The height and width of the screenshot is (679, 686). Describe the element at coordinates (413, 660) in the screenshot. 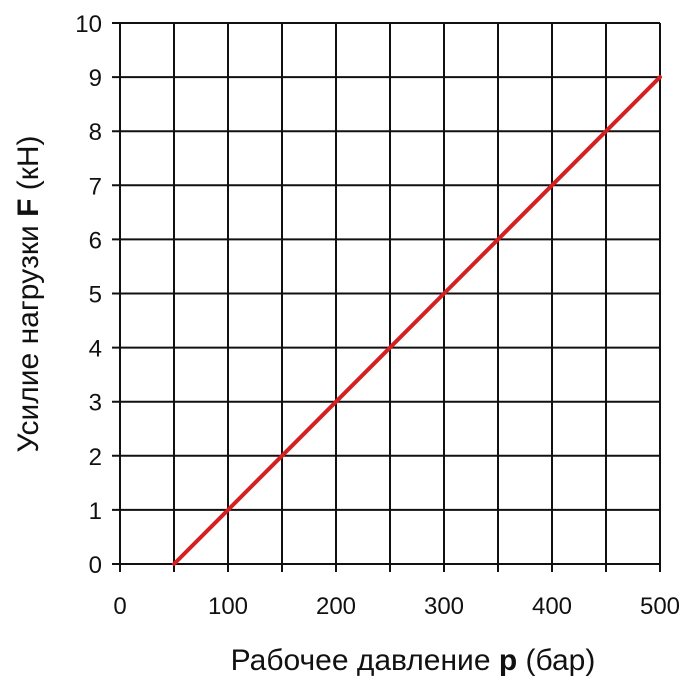

I see `x-axis-label: Рабочее давление p (бар)` at that location.